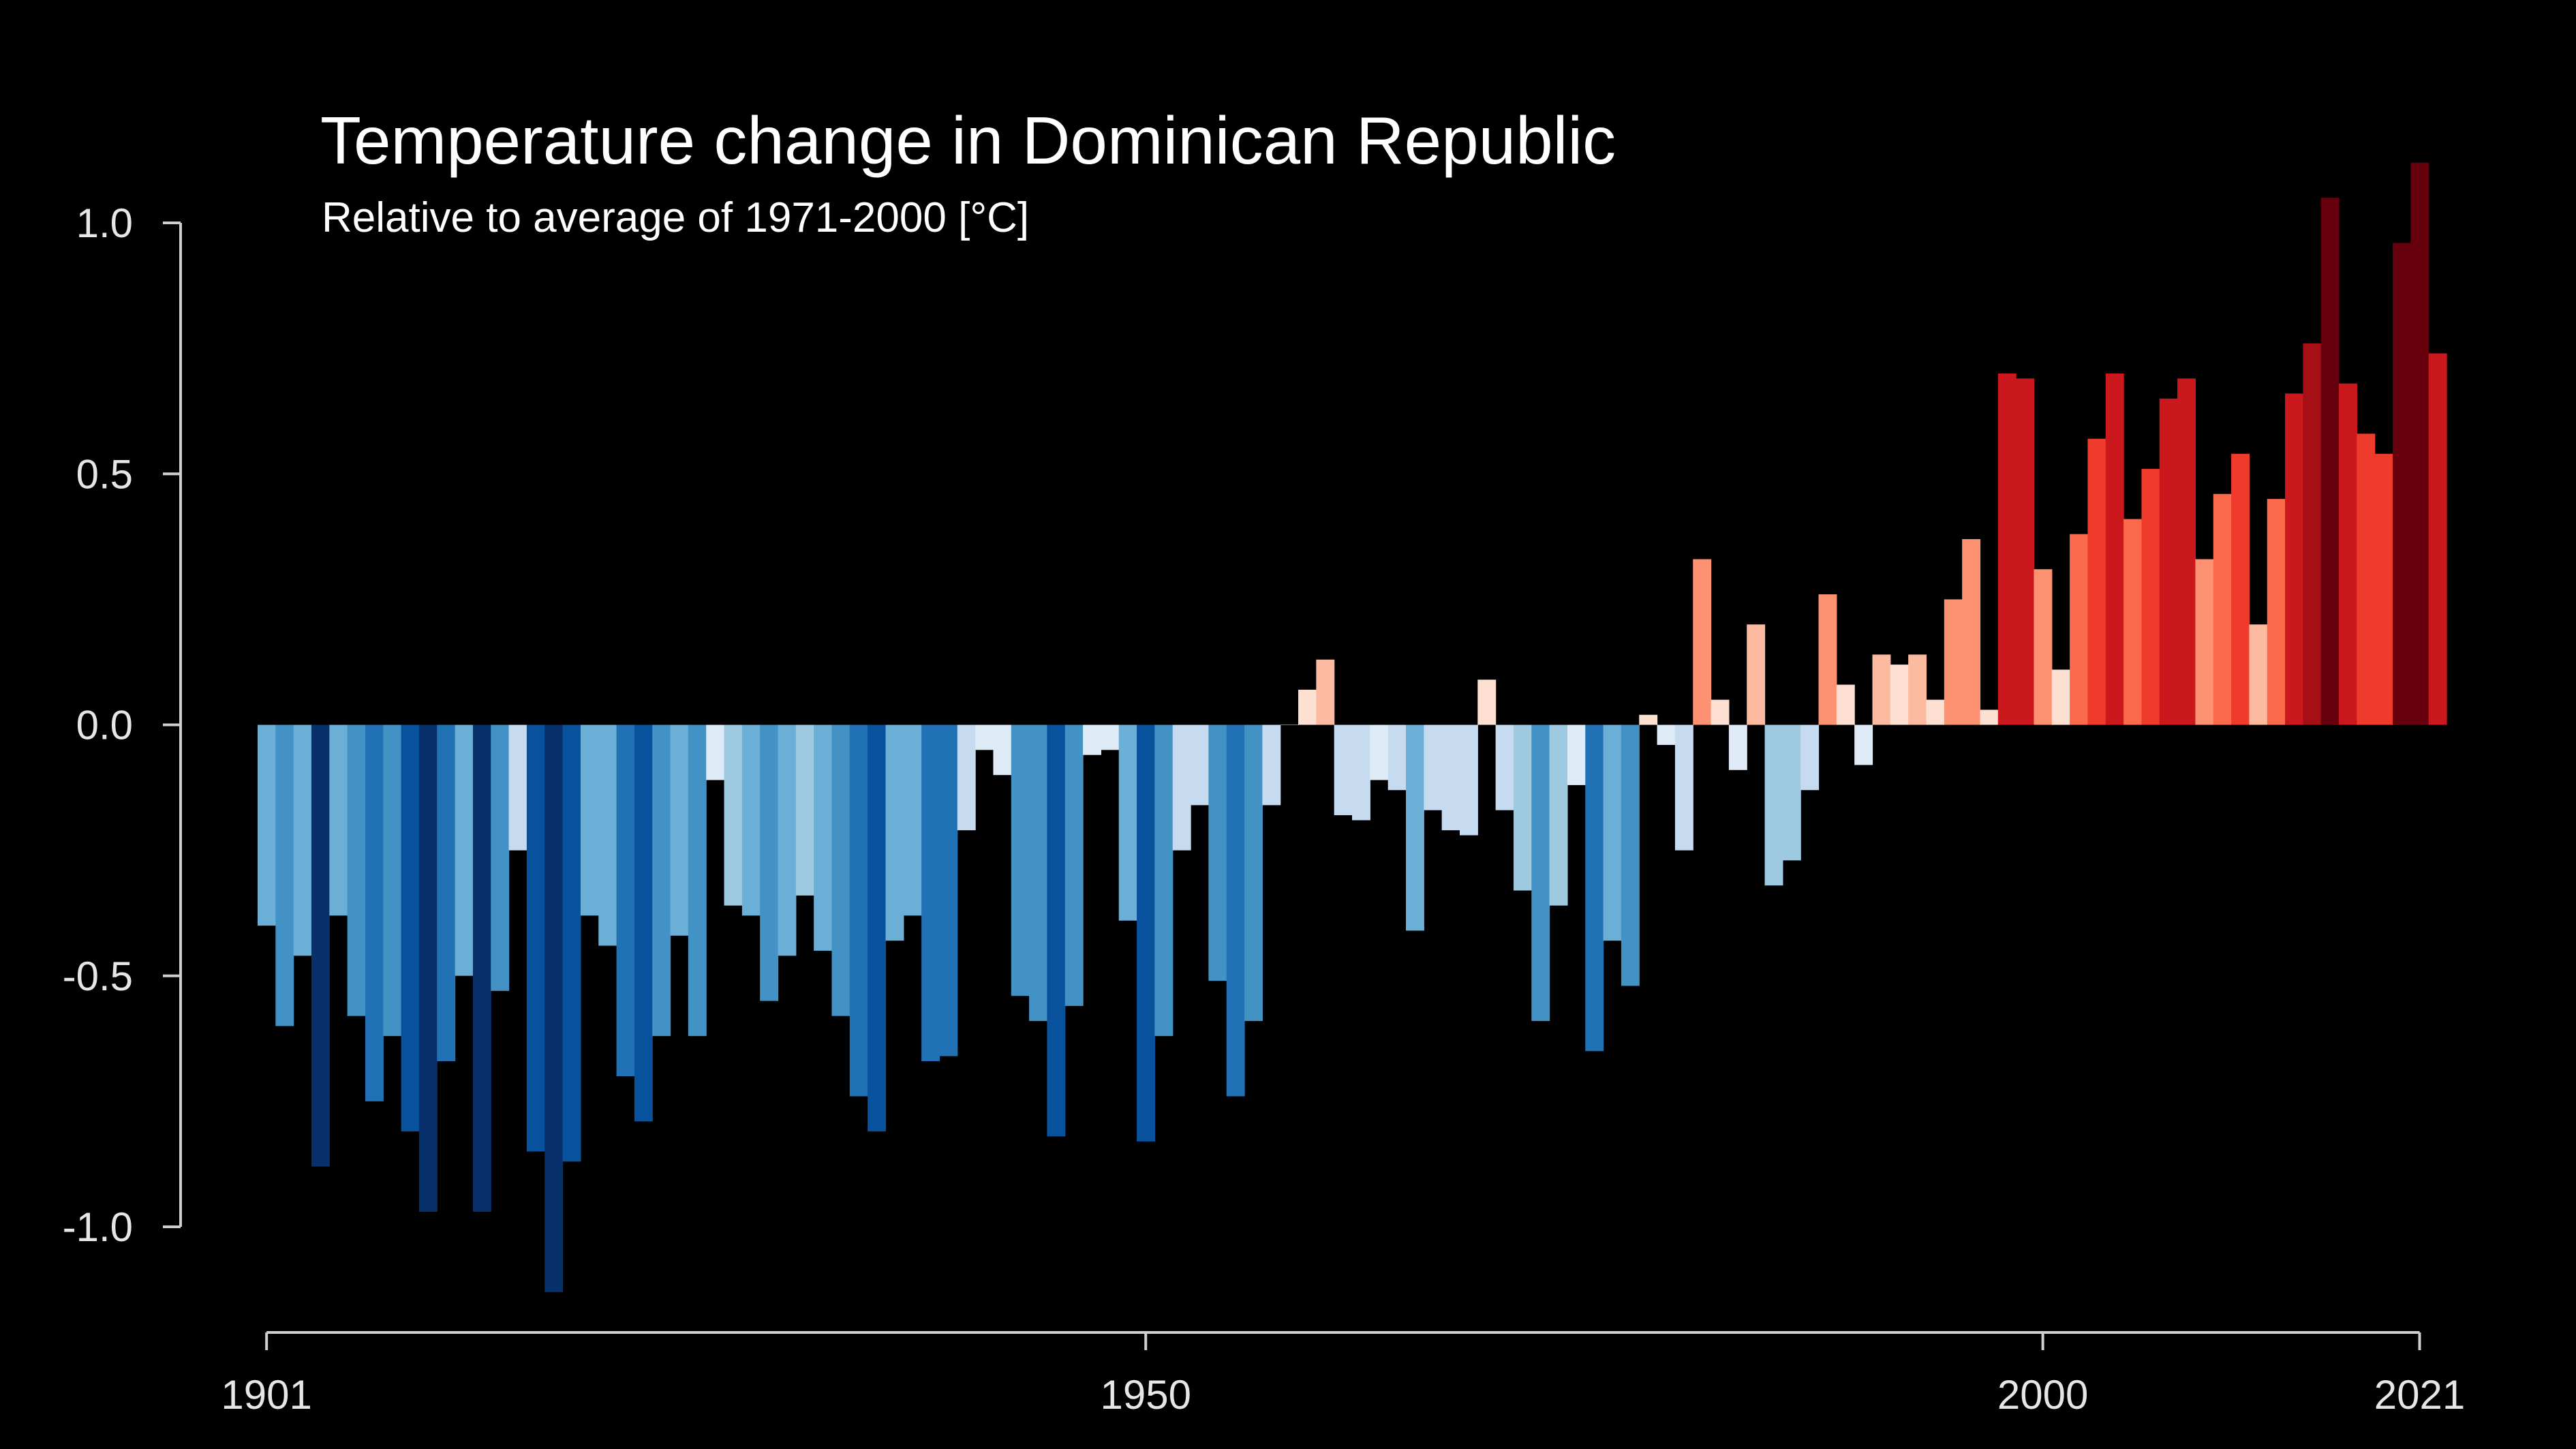 The height and width of the screenshot is (1449, 2576). Describe the element at coordinates (571, 943) in the screenshot. I see `bar-1918` at that location.